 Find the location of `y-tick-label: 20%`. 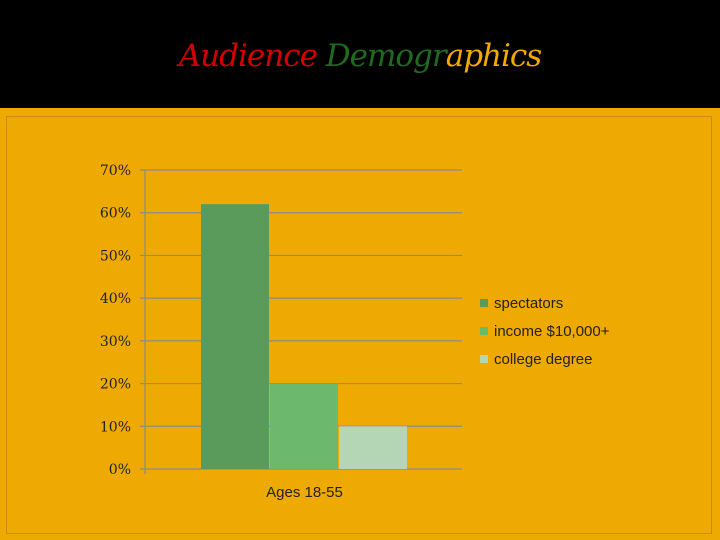

y-tick-label: 20% is located at coordinates (115, 385).